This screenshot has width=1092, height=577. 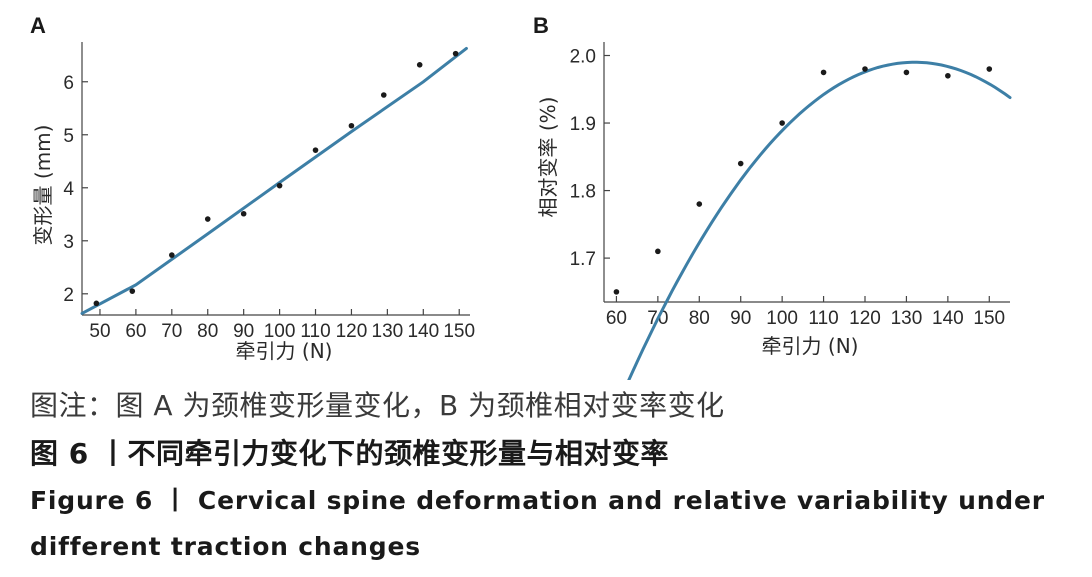 I want to click on panel-a-x-axis-title: 牵引力 (N), so click(x=284, y=351).